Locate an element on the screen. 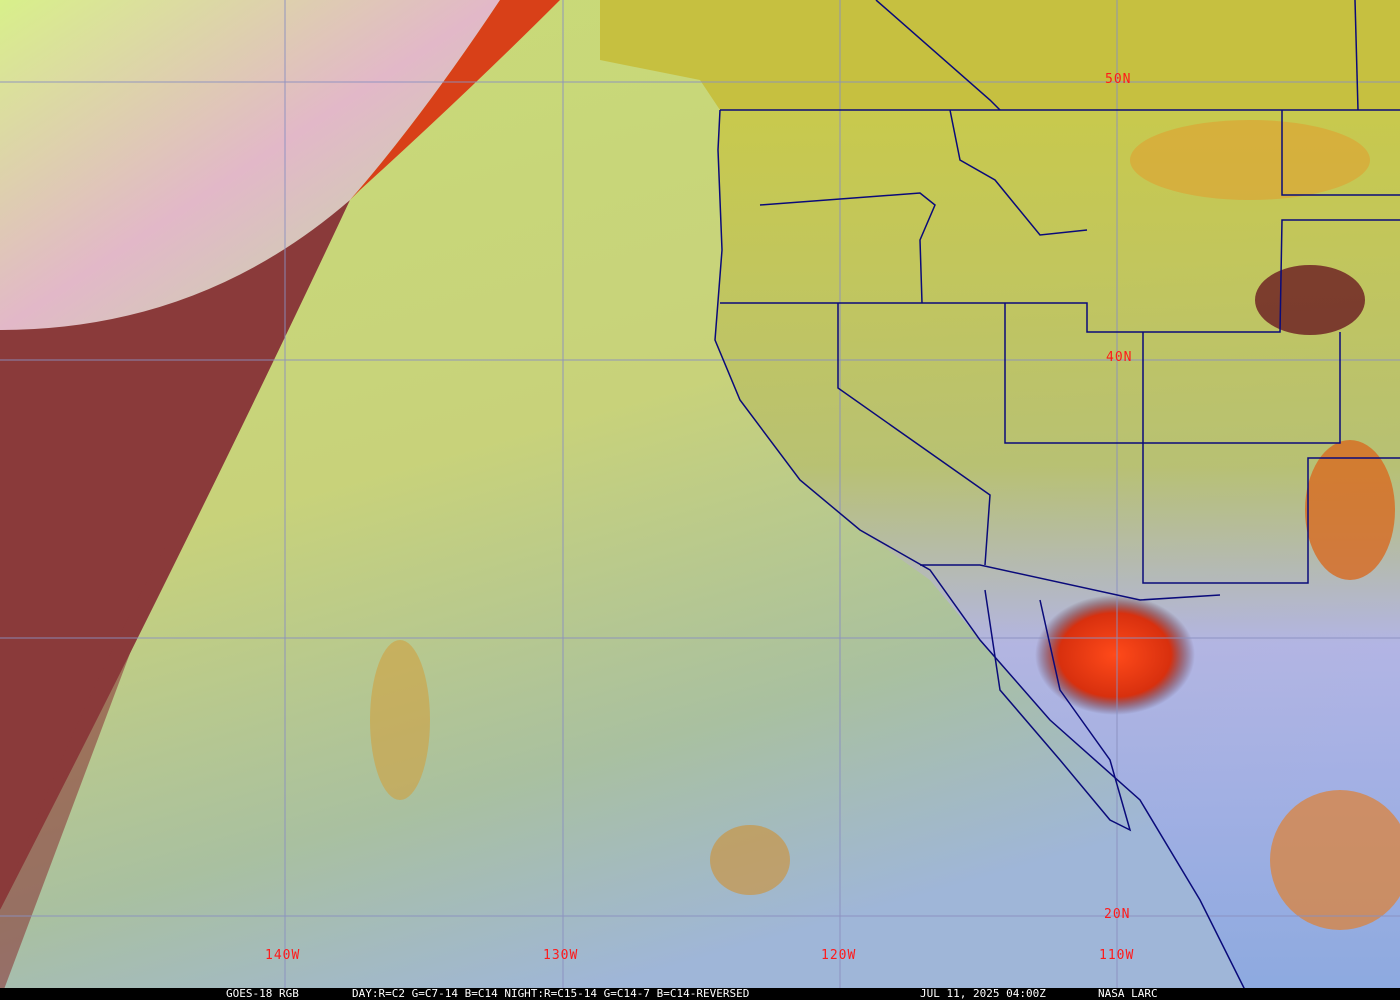  dark-wedge is located at coordinates (90, 760).